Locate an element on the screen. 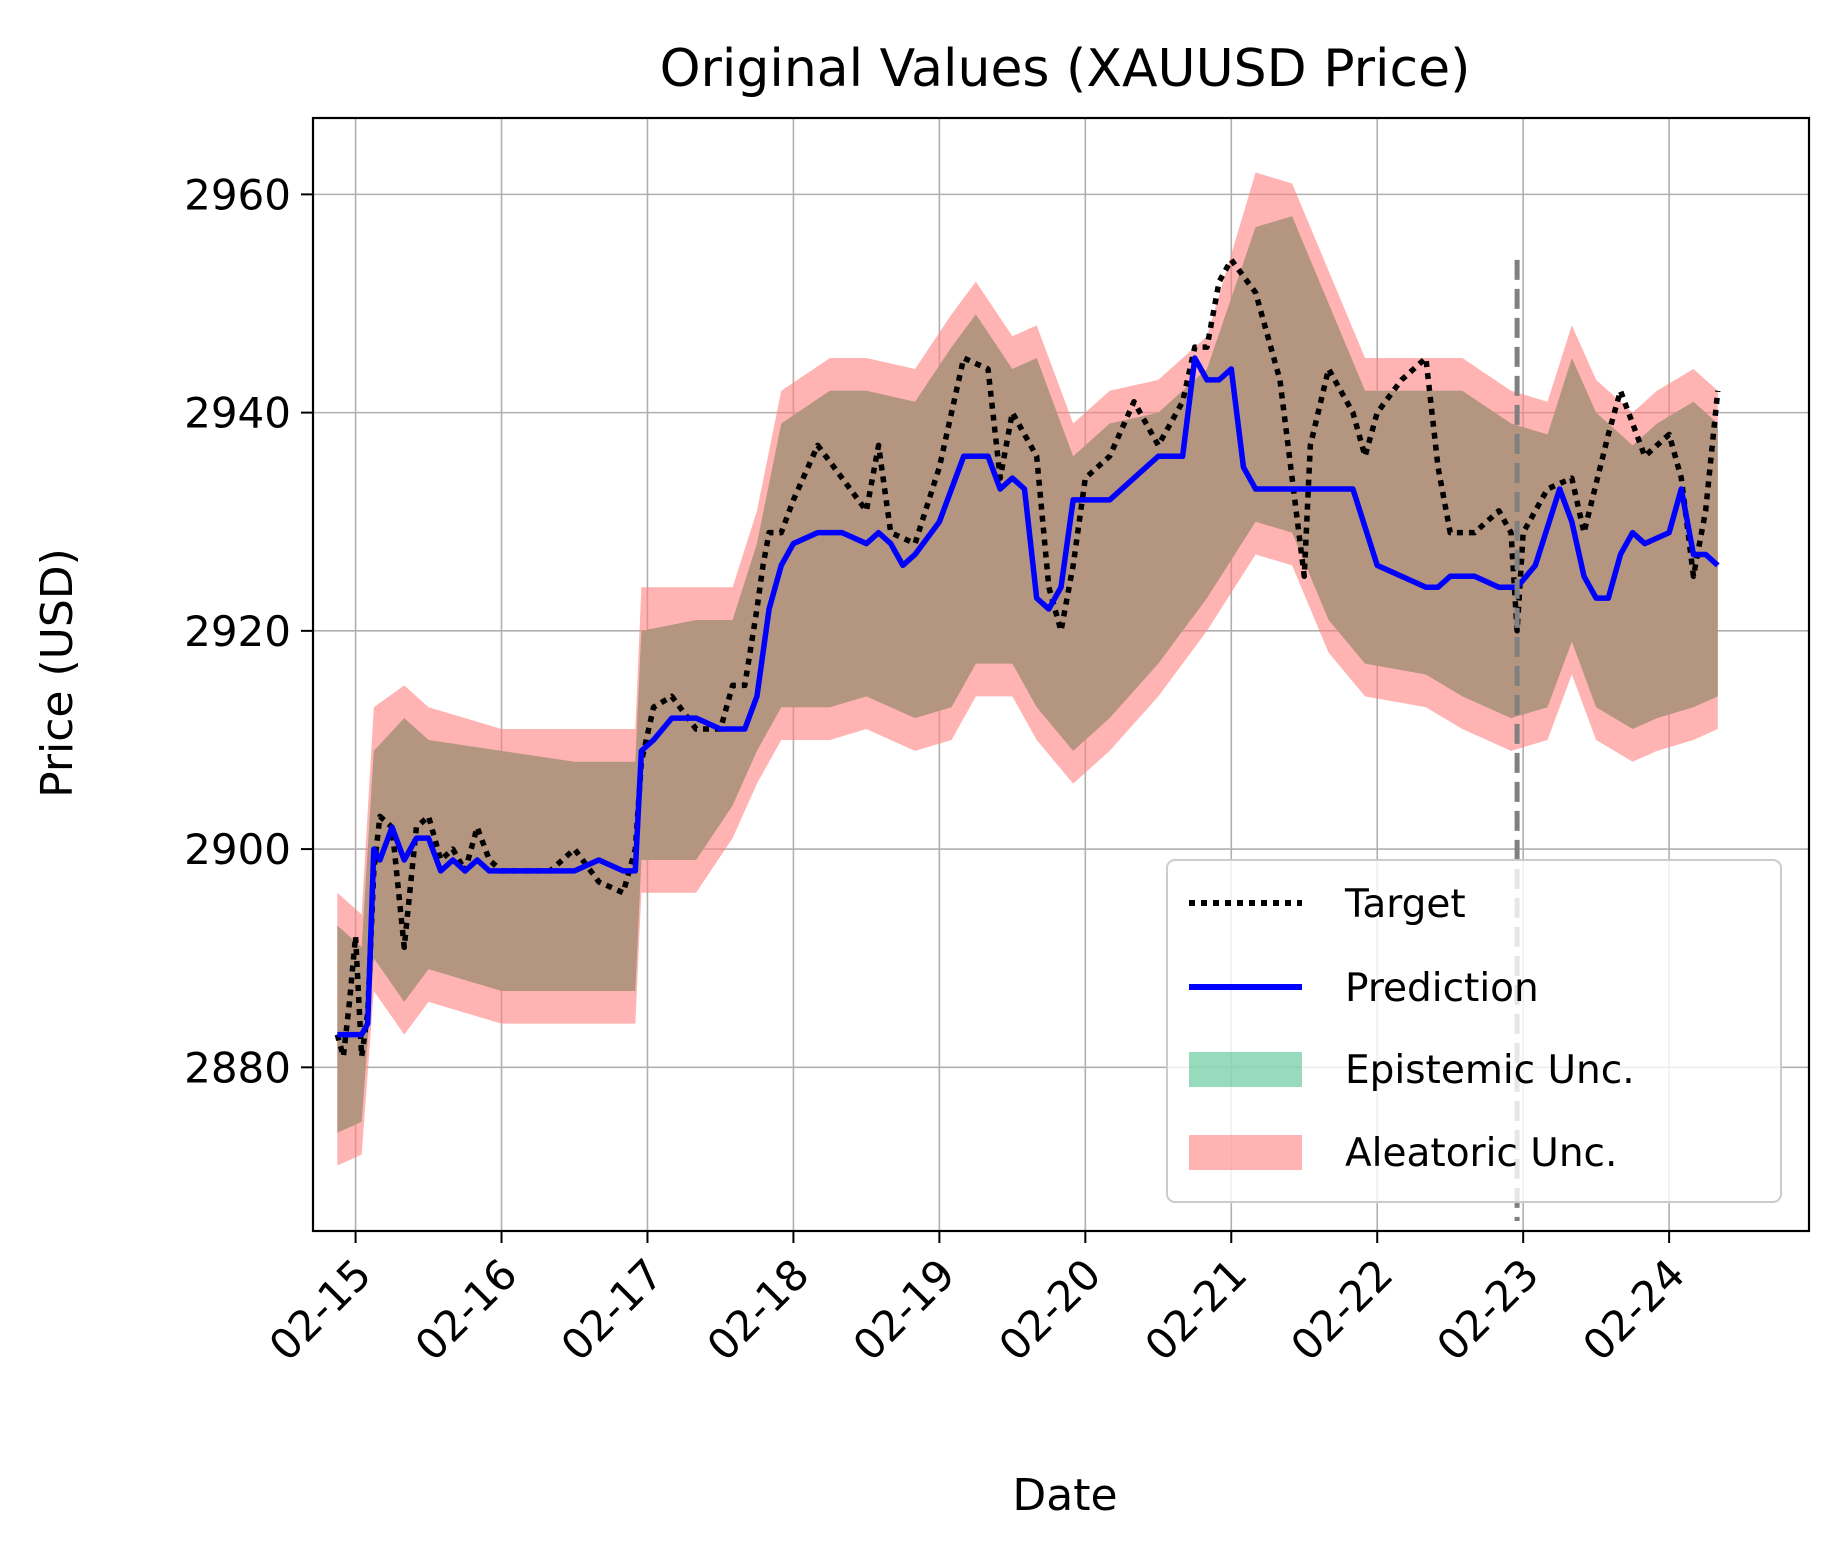  legend-target-label: Target is located at coordinates (1405, 904).